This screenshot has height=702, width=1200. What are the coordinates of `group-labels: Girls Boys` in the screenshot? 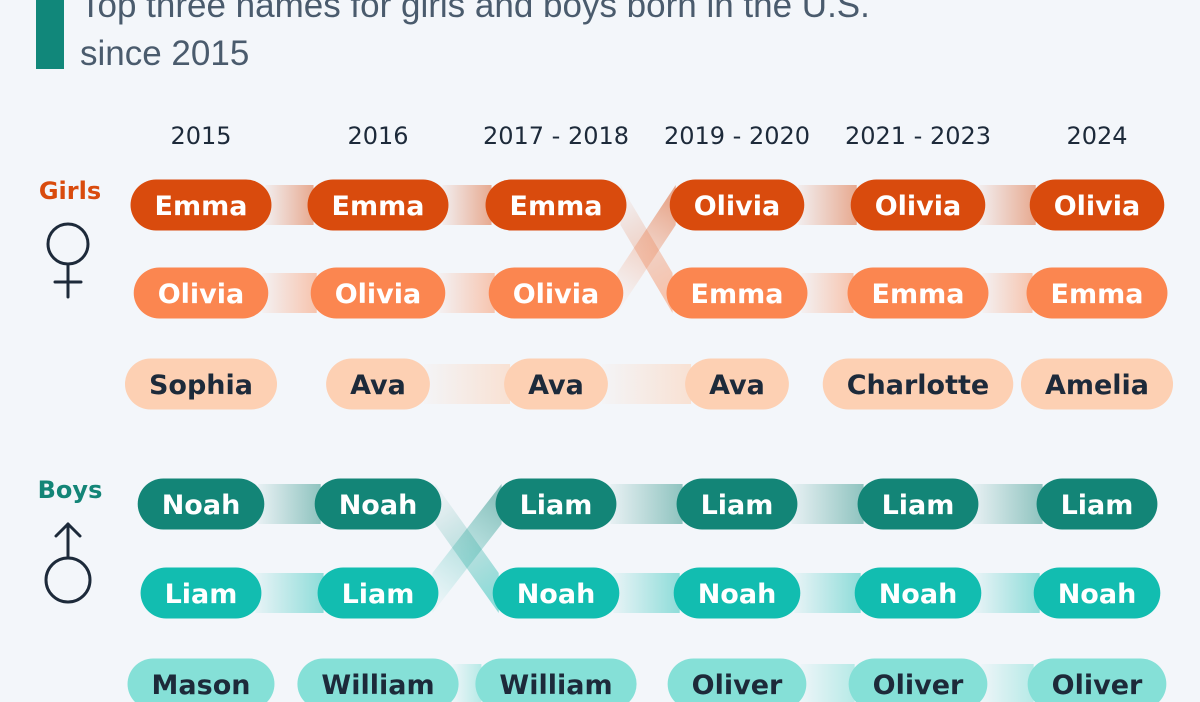 It's located at (70, 390).